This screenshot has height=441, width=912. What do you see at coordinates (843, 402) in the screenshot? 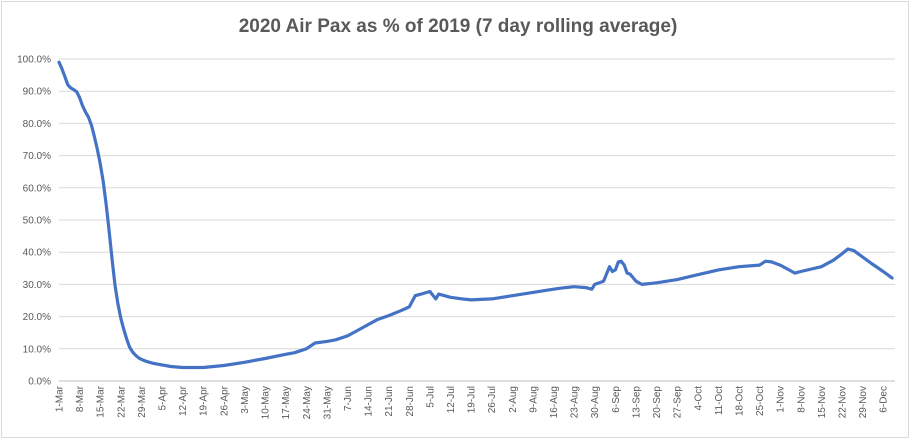
I see `x-tick-label: 22-Nov` at bounding box center [843, 402].